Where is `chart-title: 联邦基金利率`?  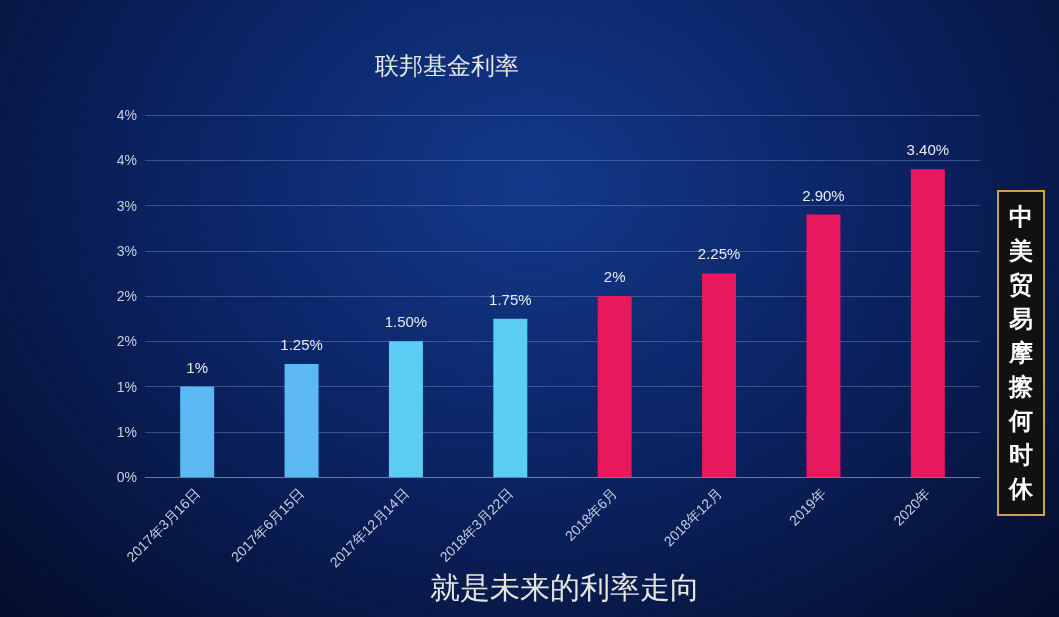
chart-title: 联邦基金利率 is located at coordinates (447, 65).